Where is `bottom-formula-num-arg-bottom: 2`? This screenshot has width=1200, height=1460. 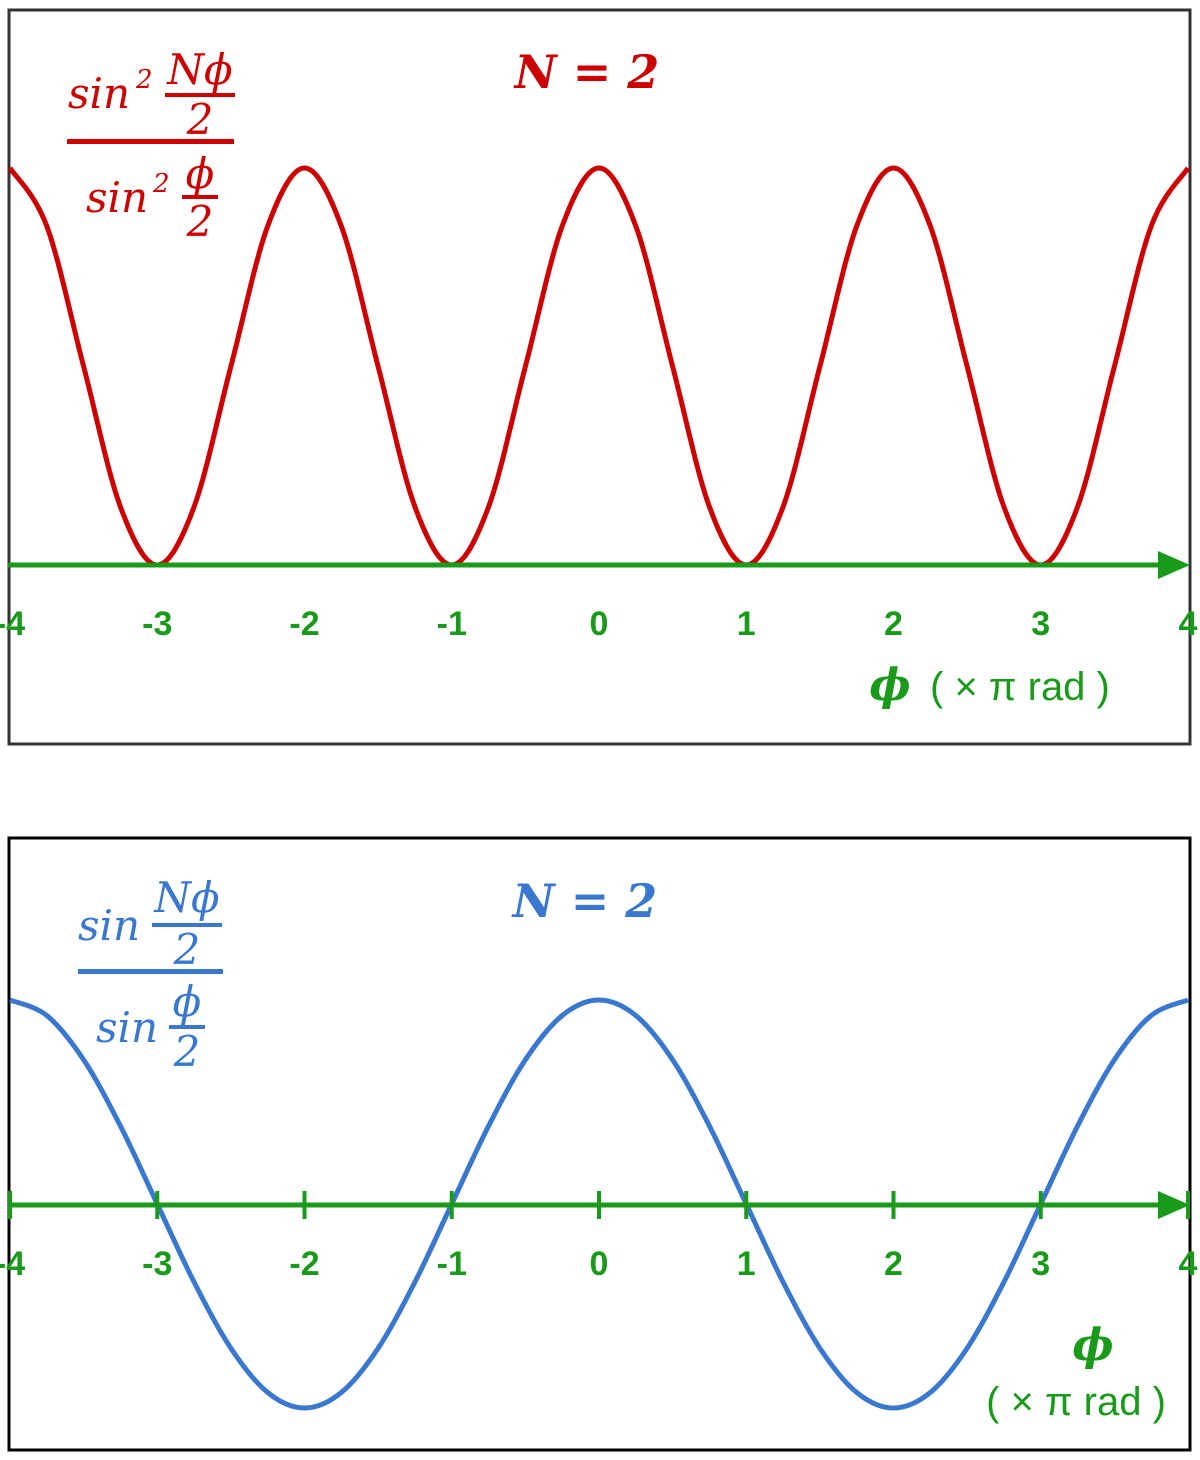 bottom-formula-num-arg-bottom: 2 is located at coordinates (187, 949).